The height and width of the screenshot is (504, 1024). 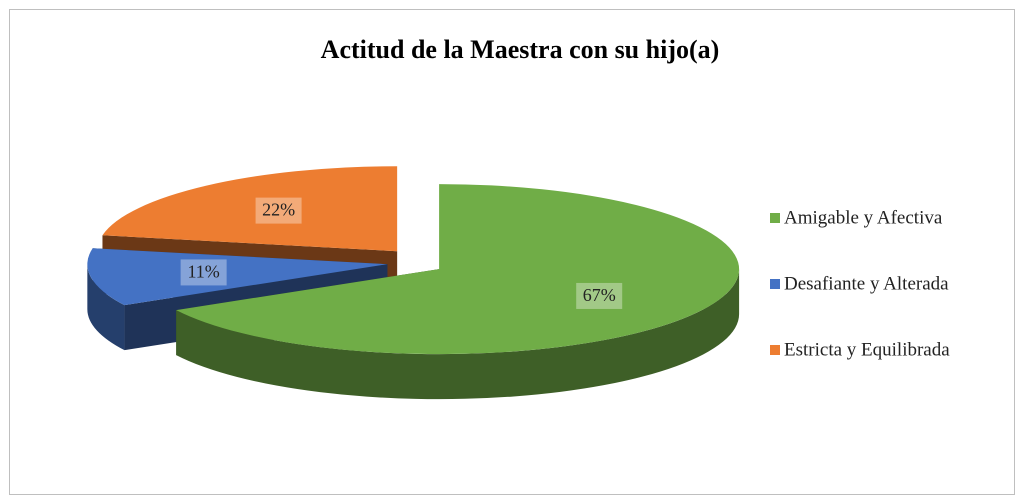 I want to click on data-label: 11%, so click(x=203, y=272).